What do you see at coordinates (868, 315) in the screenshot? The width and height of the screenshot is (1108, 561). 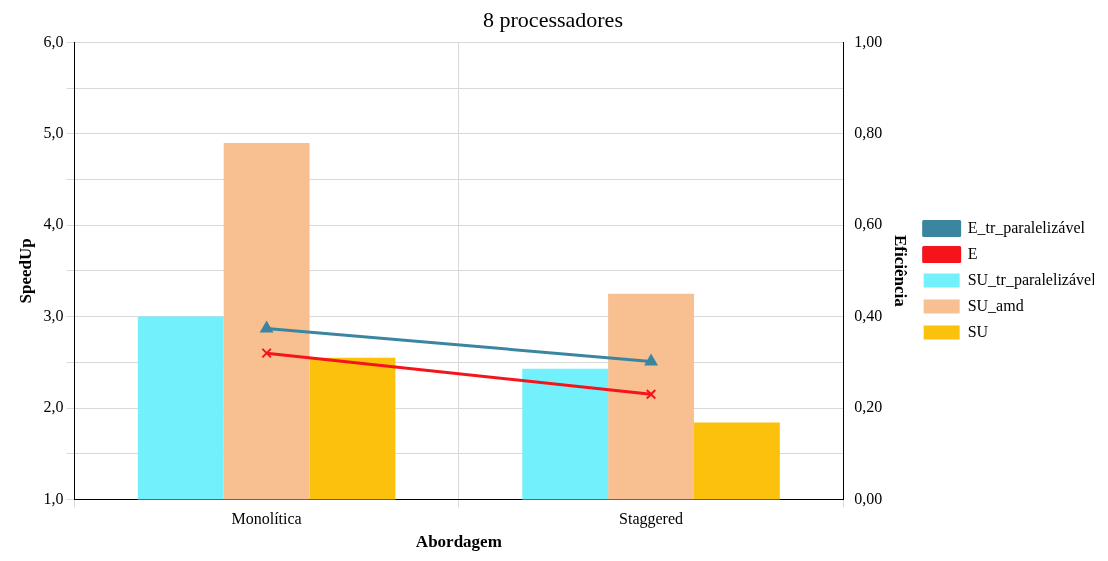 I see `y2-tick-label: 0,40` at bounding box center [868, 315].